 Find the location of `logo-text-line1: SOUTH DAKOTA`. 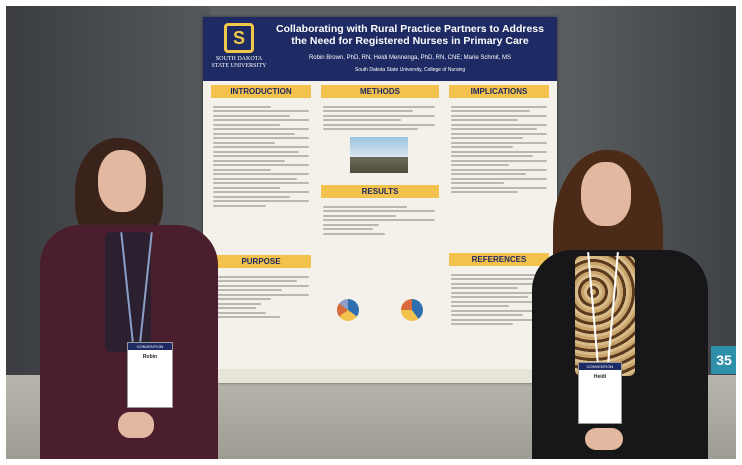

logo-text-line1: SOUTH DAKOTA is located at coordinates (239, 59).